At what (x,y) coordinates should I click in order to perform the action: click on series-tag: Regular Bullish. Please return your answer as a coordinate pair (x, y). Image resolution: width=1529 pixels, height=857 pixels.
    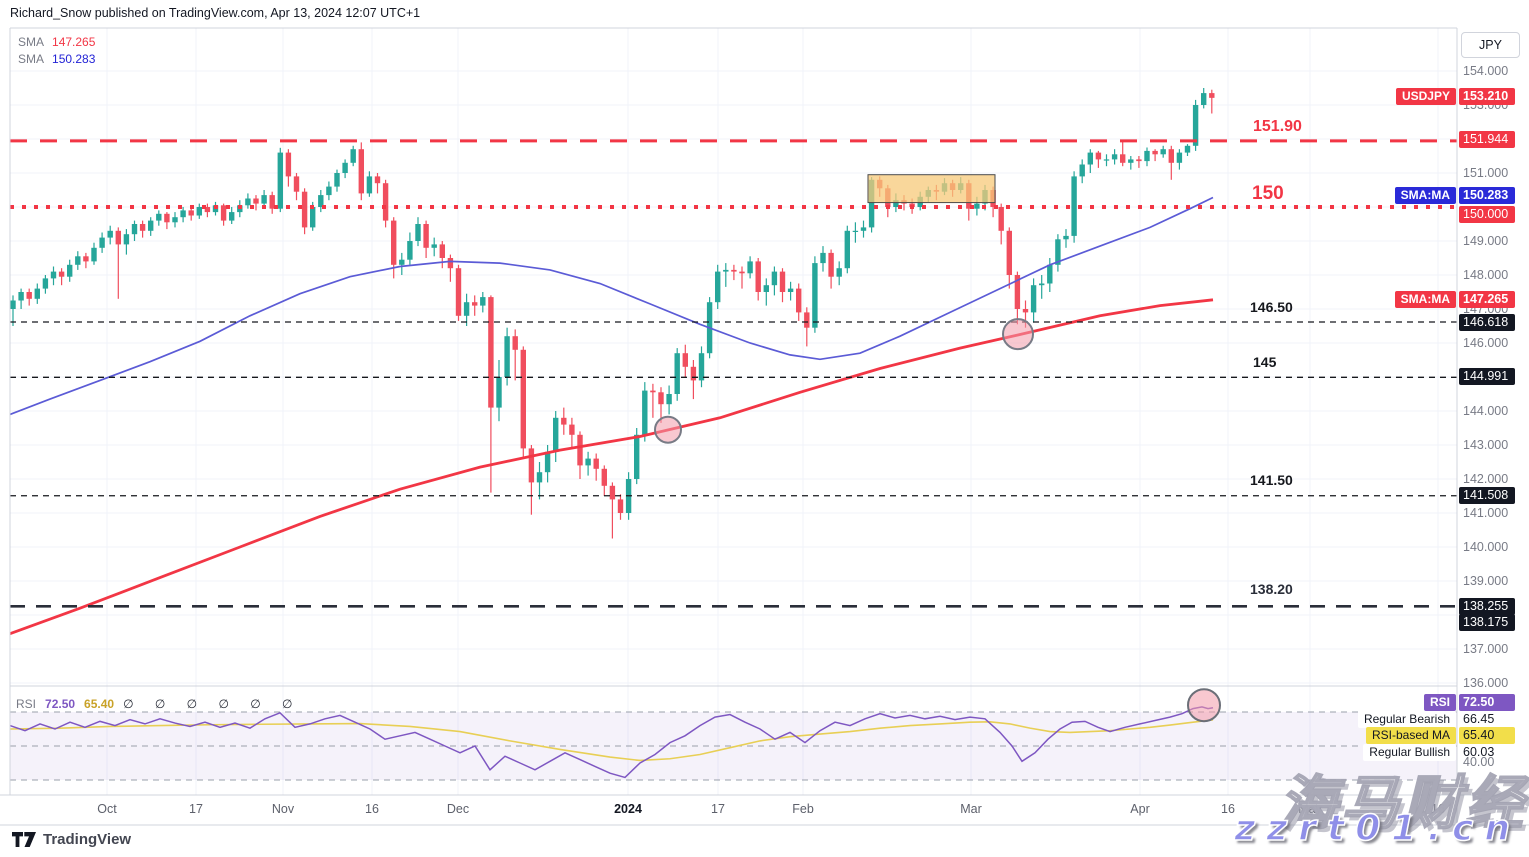
    Looking at the image, I should click on (1409, 752).